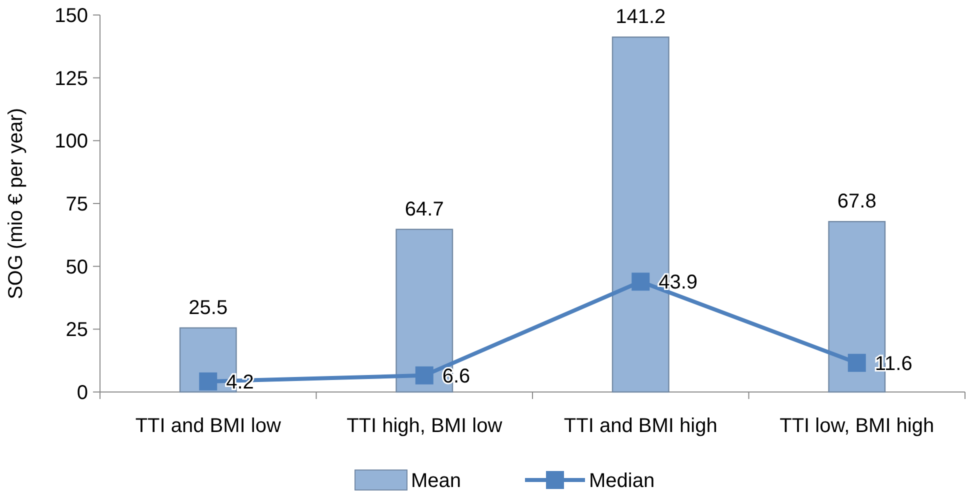  Describe the element at coordinates (436, 481) in the screenshot. I see `legend-label: Mean` at that location.